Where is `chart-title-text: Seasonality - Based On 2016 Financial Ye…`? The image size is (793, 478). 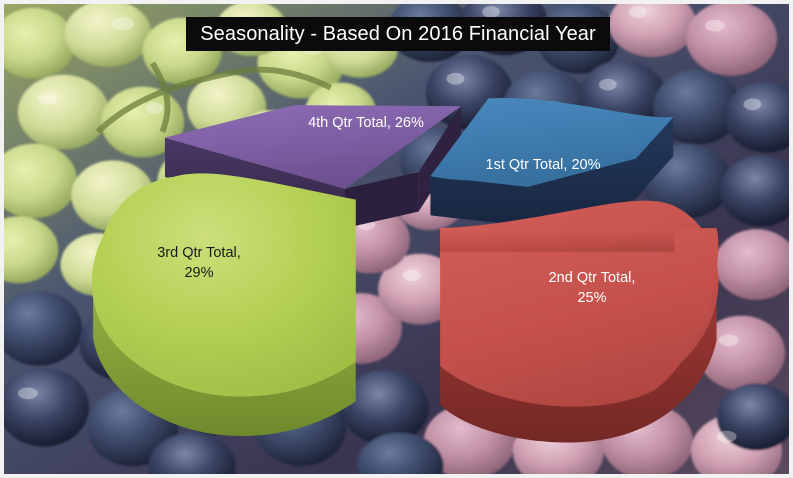
chart-title-text: Seasonality - Based On 2016 Financial Ye… is located at coordinates (398, 33).